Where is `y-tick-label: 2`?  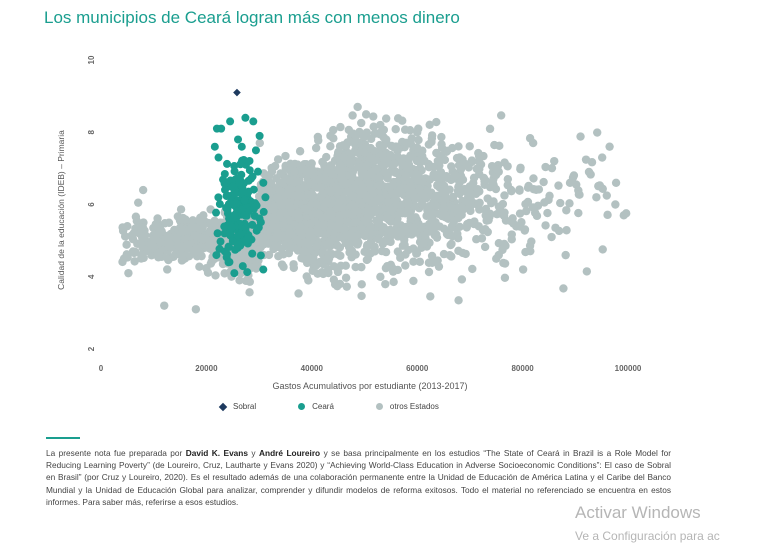 y-tick-label: 2 is located at coordinates (91, 348).